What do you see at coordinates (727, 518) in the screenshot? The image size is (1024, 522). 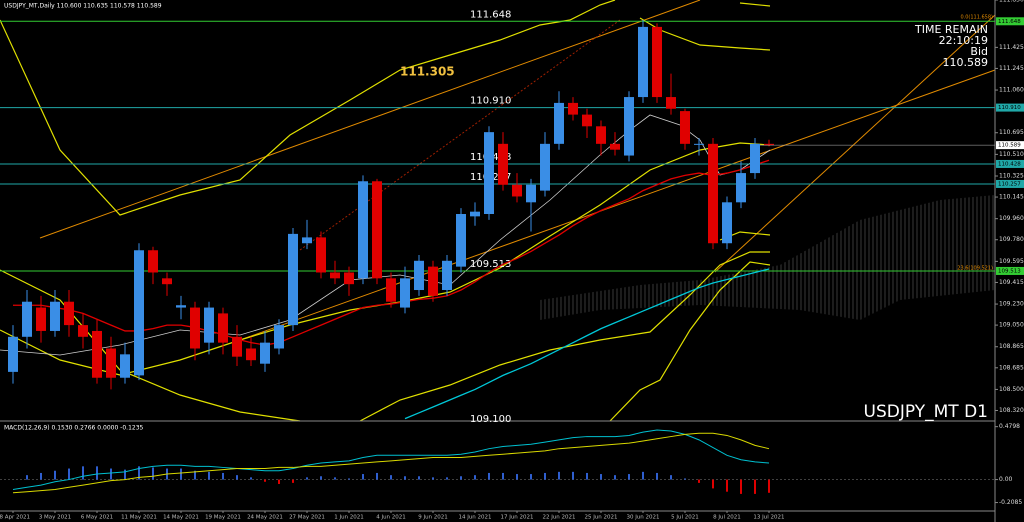 I see `x-tick-label: 8 Jul 2021` at bounding box center [727, 518].